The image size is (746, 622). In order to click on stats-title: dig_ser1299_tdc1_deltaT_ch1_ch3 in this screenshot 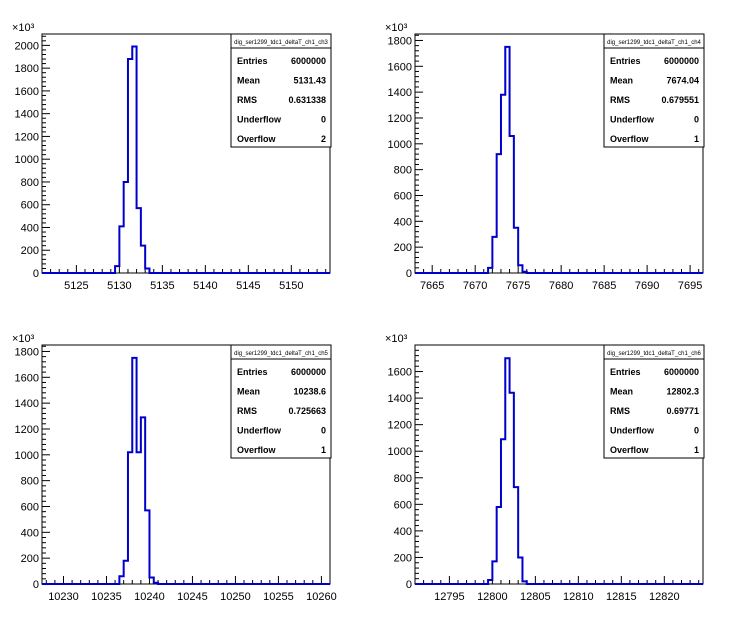, I will do `click(281, 43)`.